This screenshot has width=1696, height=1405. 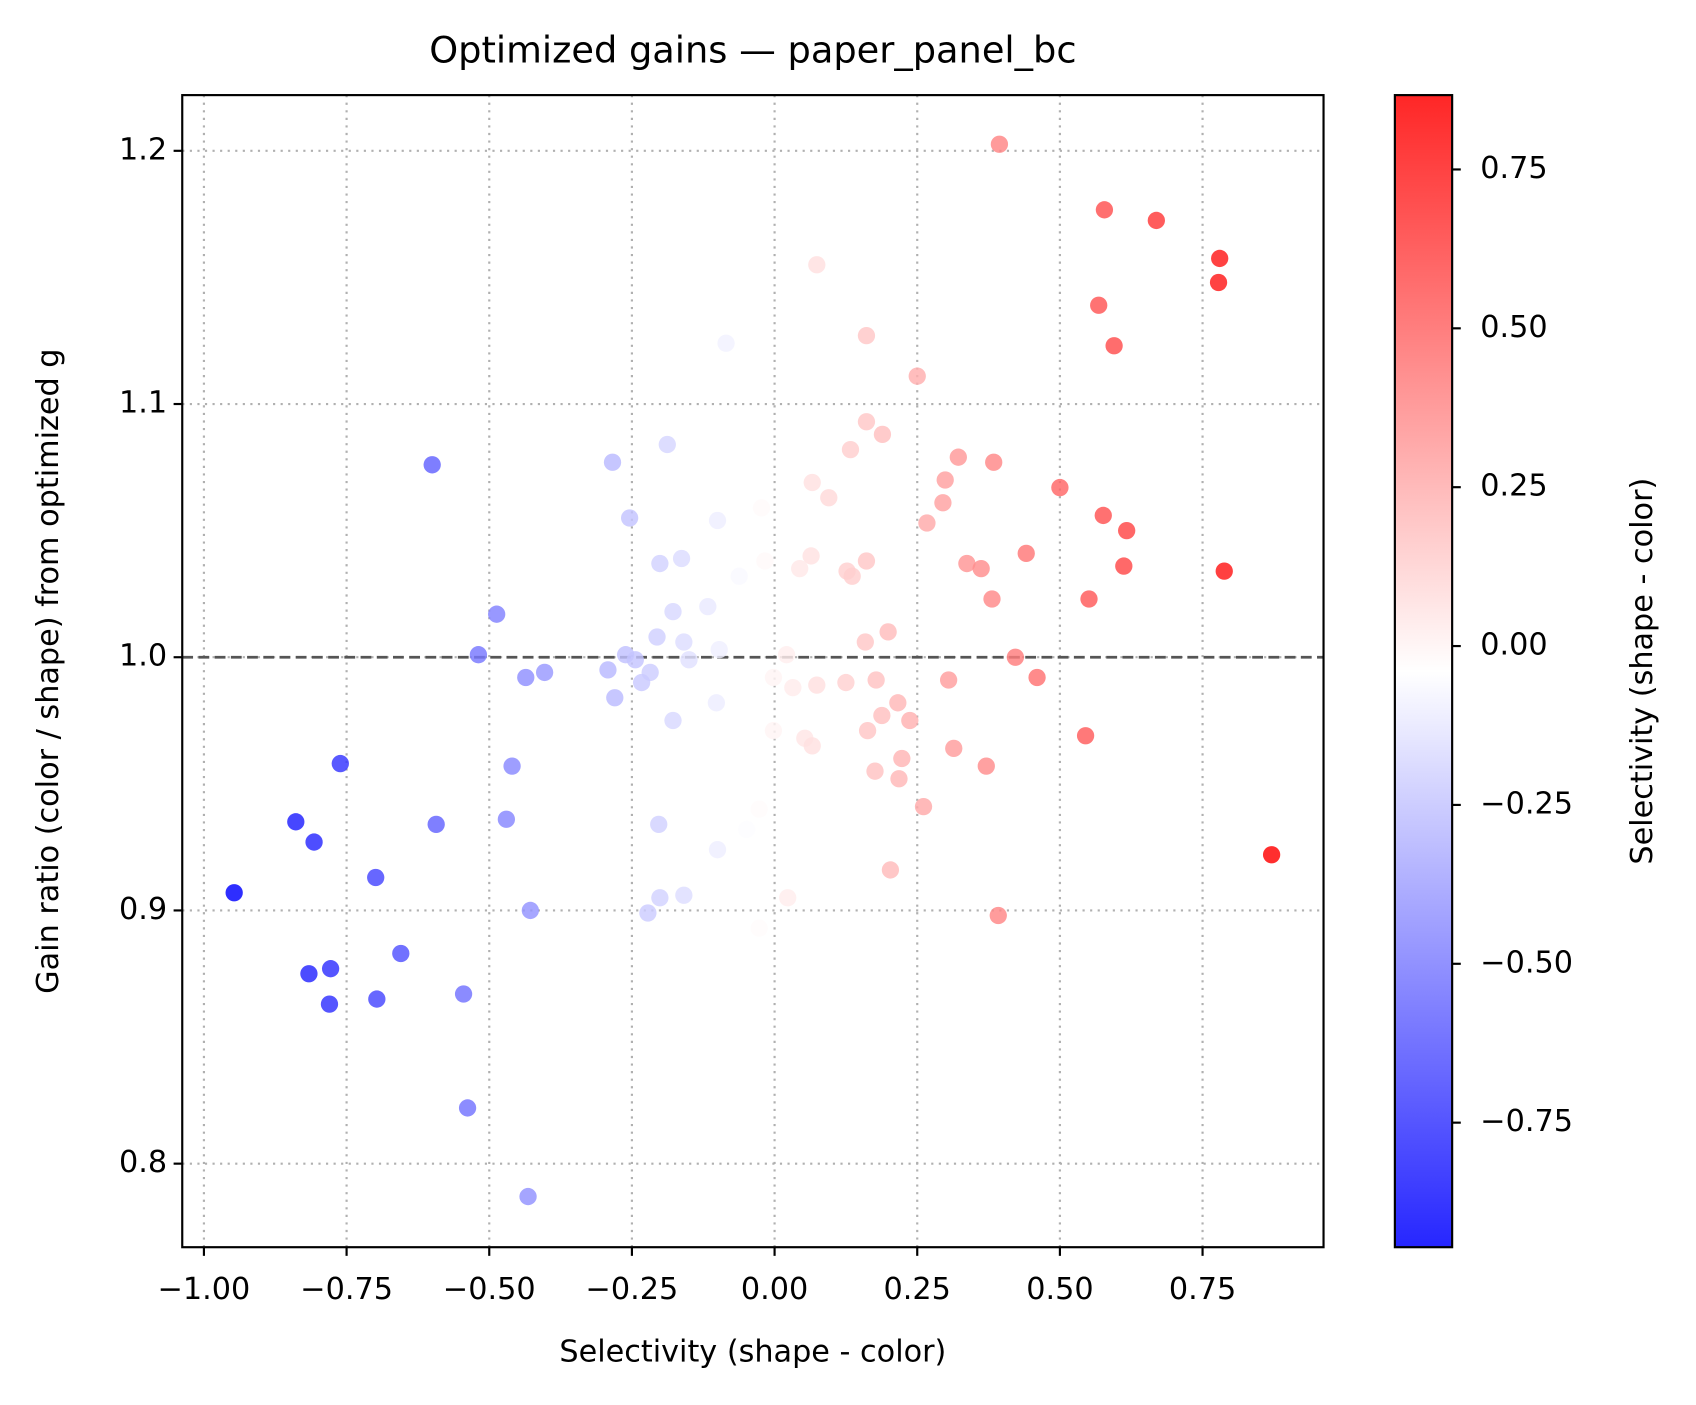 What do you see at coordinates (143, 1162) in the screenshot?
I see `y-tick-label: 0.8` at bounding box center [143, 1162].